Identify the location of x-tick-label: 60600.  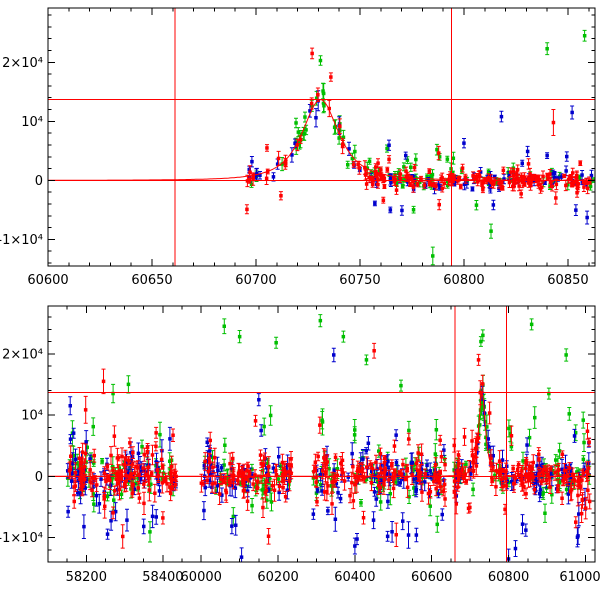
(431, 577).